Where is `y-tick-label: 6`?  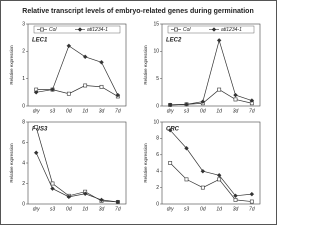
y-tick-label: 6 is located at coordinates (23, 143).